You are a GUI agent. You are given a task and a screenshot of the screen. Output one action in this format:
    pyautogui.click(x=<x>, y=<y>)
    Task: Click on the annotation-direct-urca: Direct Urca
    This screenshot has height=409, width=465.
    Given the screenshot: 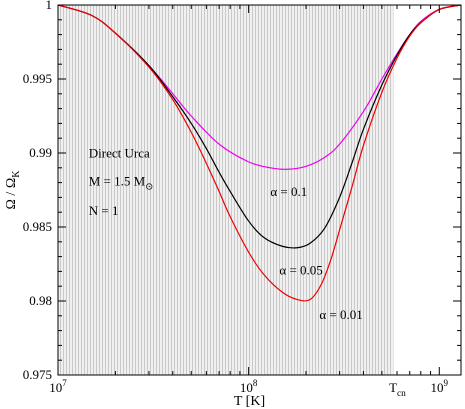 What is the action you would take?
    pyautogui.click(x=119, y=152)
    